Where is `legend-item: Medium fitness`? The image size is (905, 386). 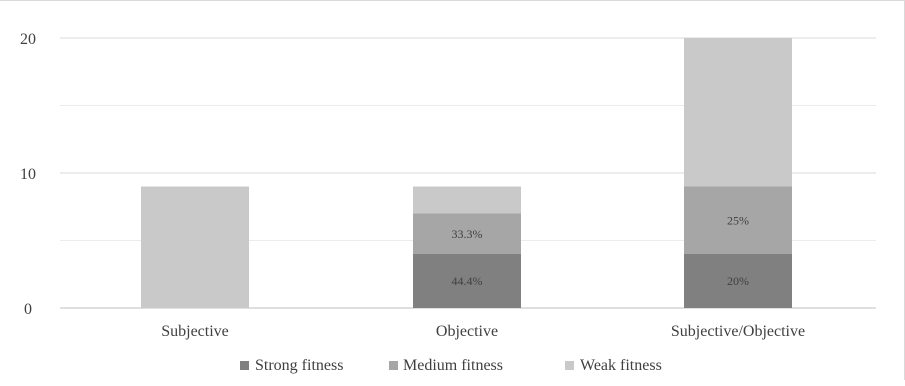
legend-item: Medium fitness is located at coordinates (446, 365).